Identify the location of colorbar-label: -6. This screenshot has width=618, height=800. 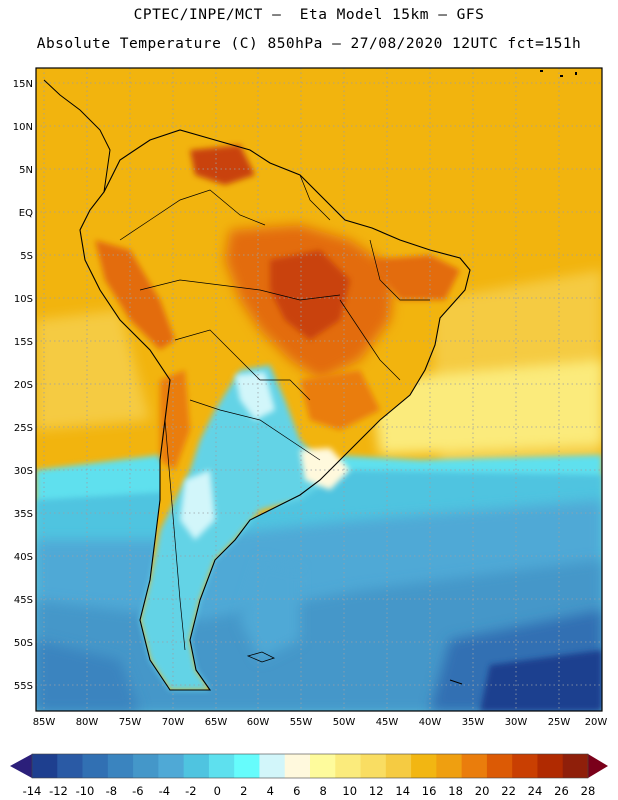
(137, 791).